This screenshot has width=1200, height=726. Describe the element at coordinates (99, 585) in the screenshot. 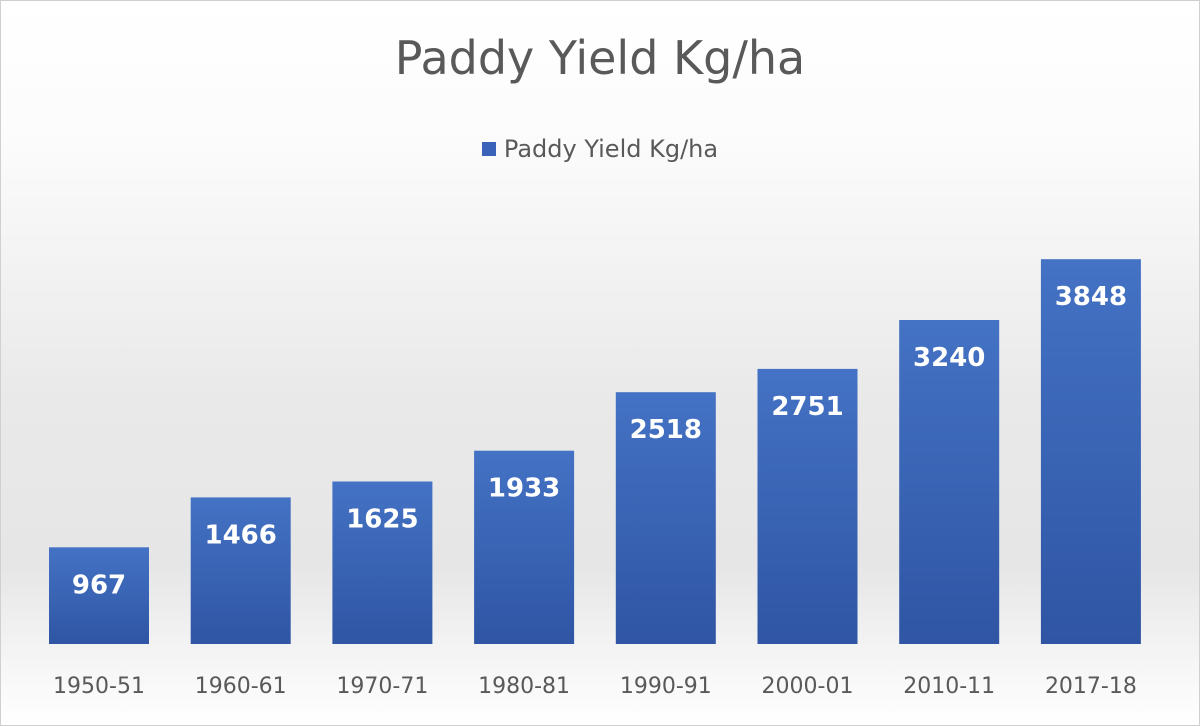

I see `data-label-1950-51: 967` at that location.